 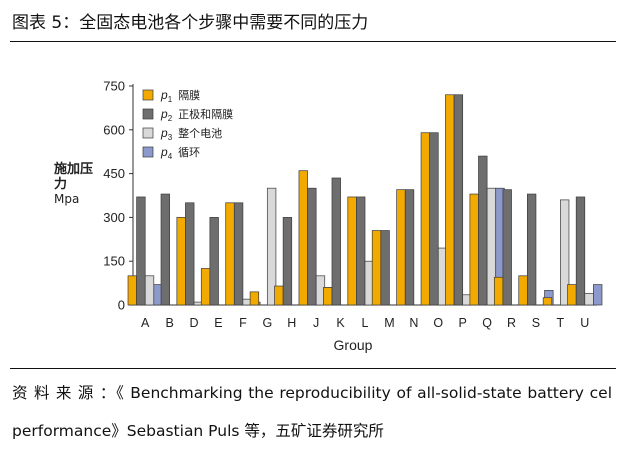 I want to click on figure-title: 图表 5：全固态电池各个步骤中需要不同的压力, so click(x=190, y=23).